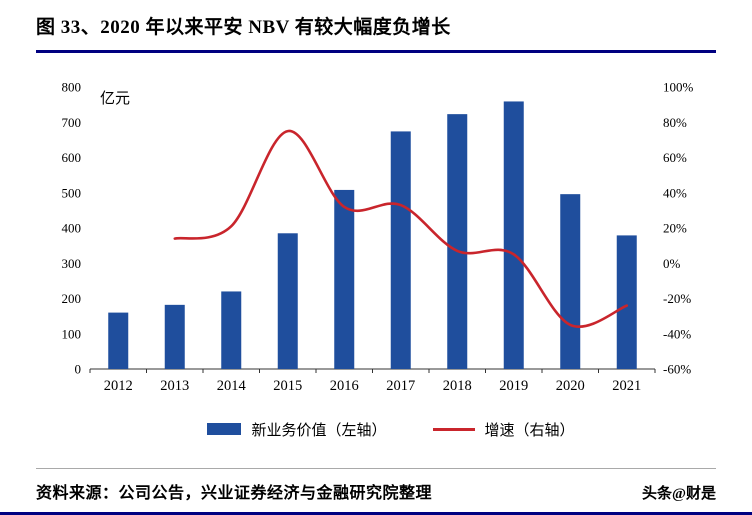 Image resolution: width=752 pixels, height=515 pixels. What do you see at coordinates (72, 87) in the screenshot?
I see `left-axis-tick: 800` at bounding box center [72, 87].